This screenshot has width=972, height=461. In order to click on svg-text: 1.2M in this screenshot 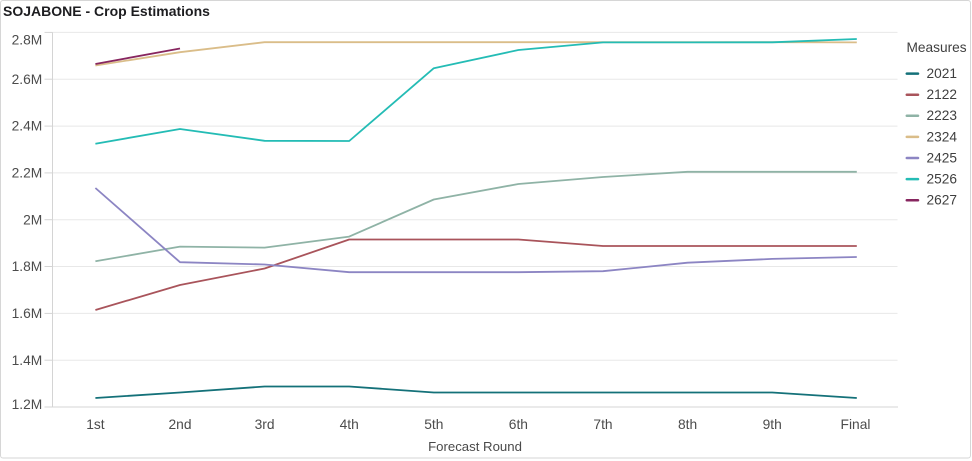, I will do `click(27, 404)`.